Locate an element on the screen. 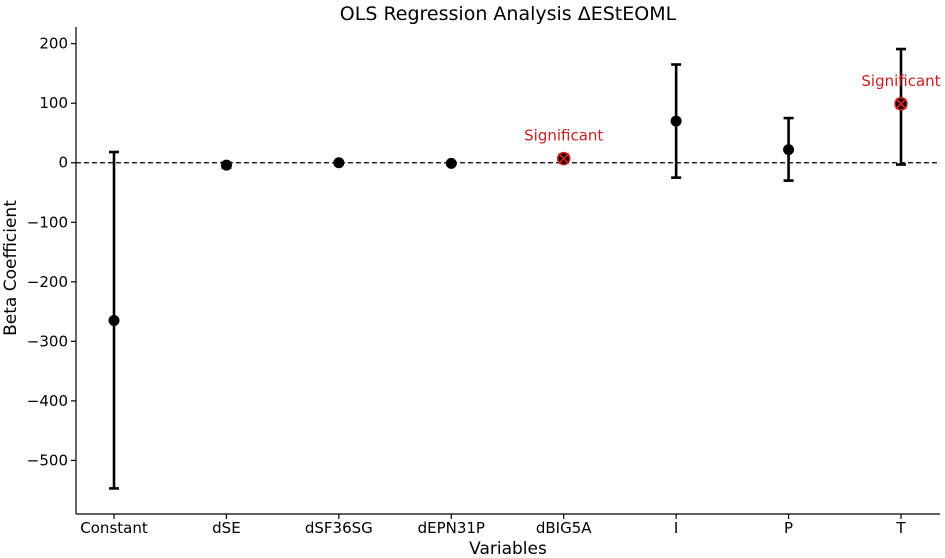 The image size is (945, 558). x-tick-label: I is located at coordinates (676, 528).